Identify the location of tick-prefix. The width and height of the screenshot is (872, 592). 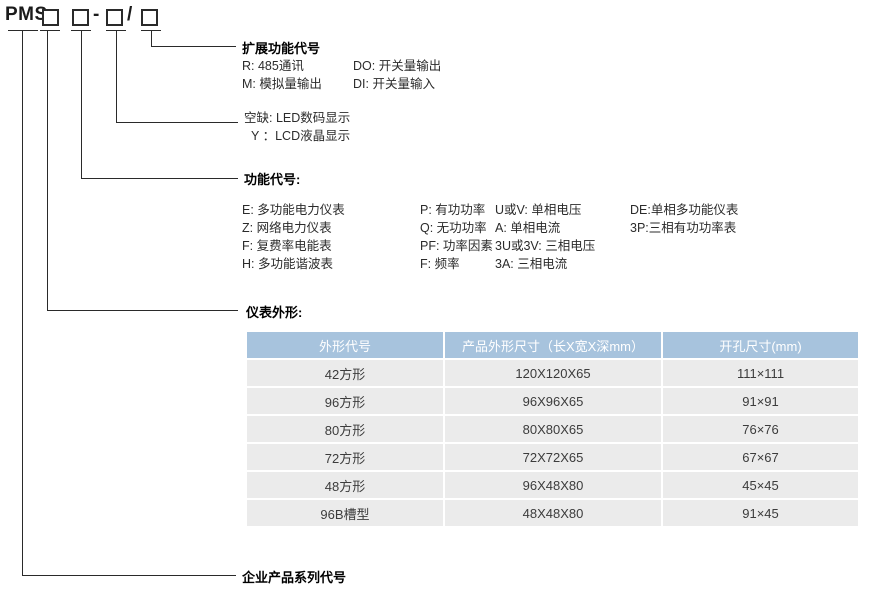
(23, 30).